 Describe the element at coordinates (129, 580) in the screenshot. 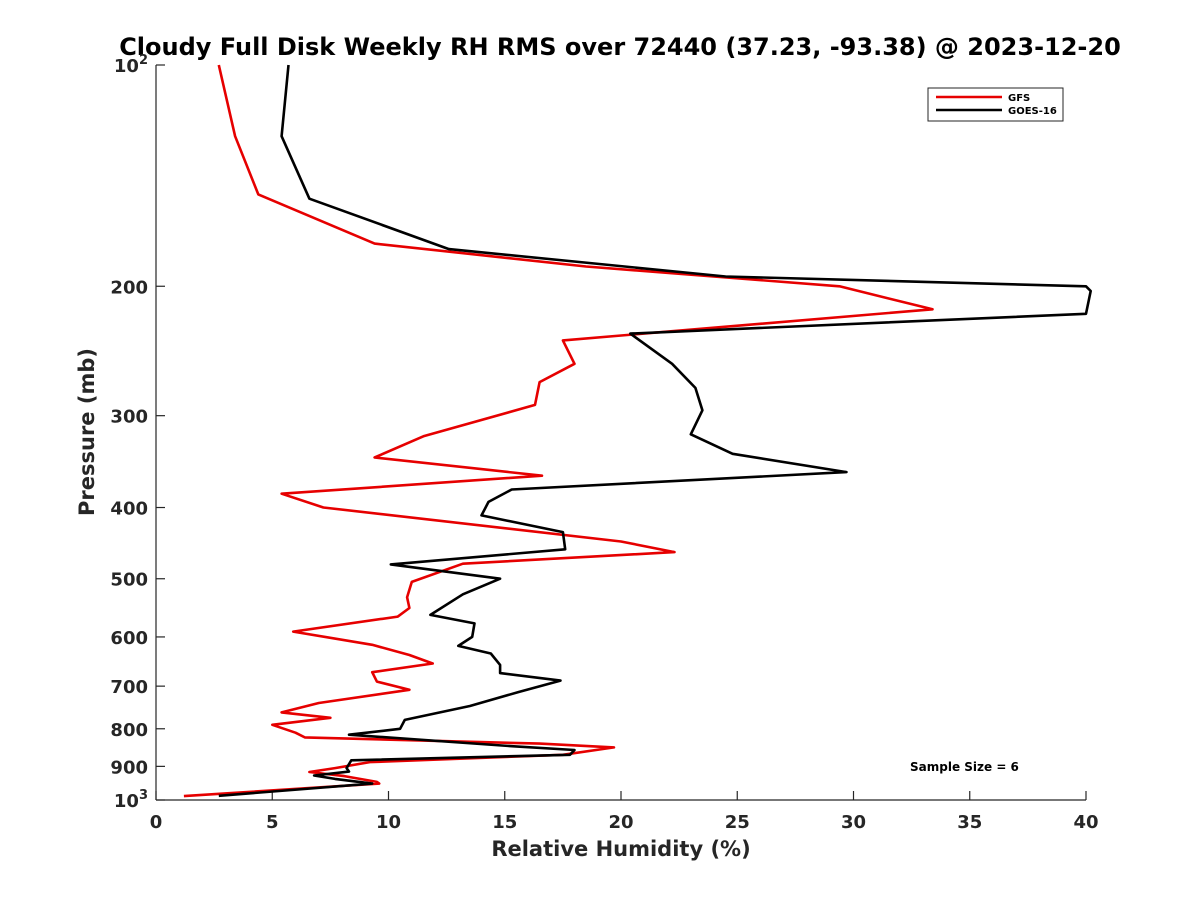

I see `y-tick-label: 500` at that location.